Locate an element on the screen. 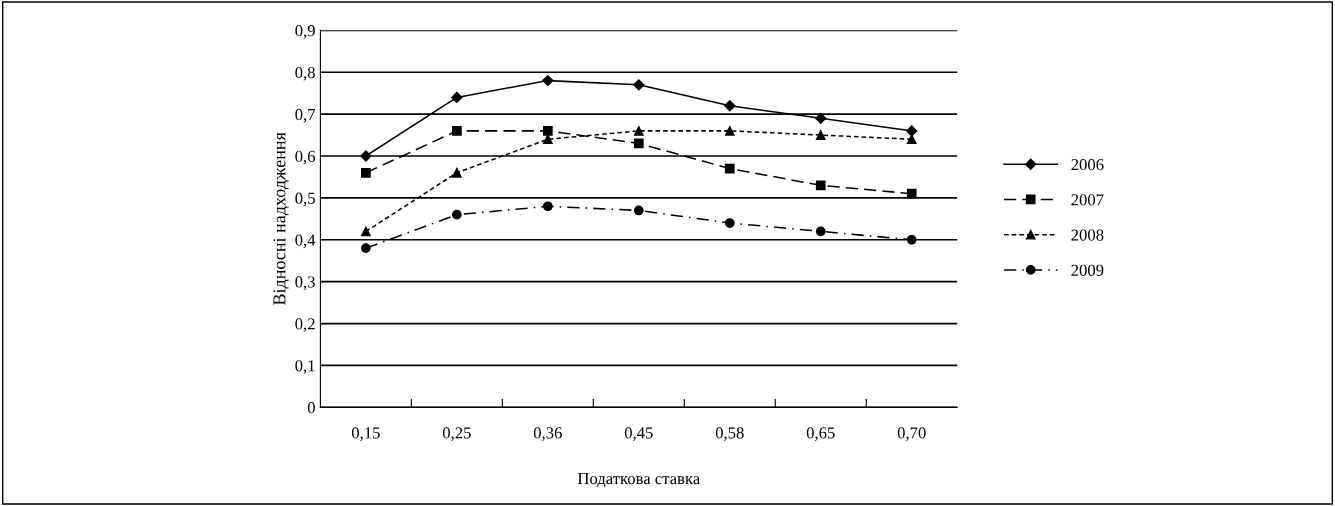 The height and width of the screenshot is (506, 1335). x-tick-label: 0,58 is located at coordinates (729, 434).